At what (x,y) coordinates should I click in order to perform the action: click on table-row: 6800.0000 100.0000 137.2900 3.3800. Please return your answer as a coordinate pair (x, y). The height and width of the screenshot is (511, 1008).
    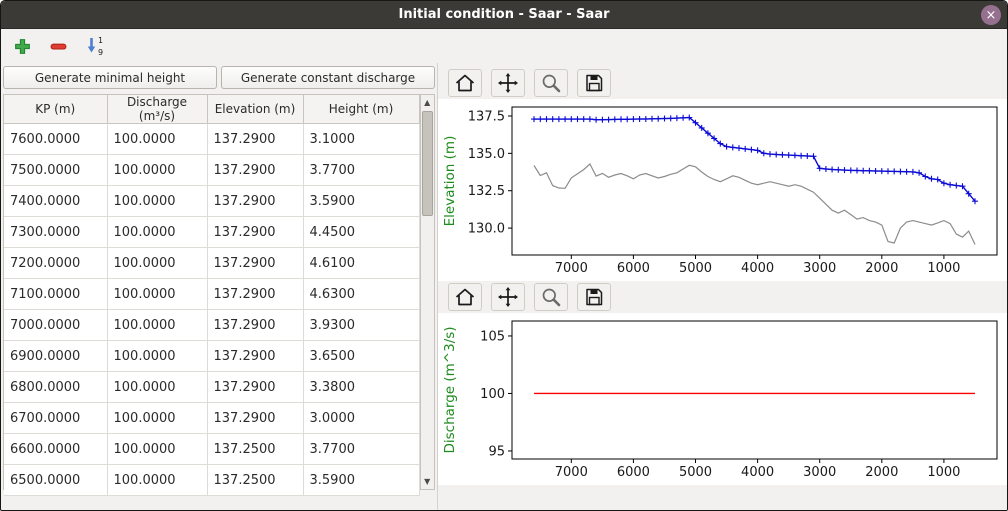
    Looking at the image, I should click on (212, 387).